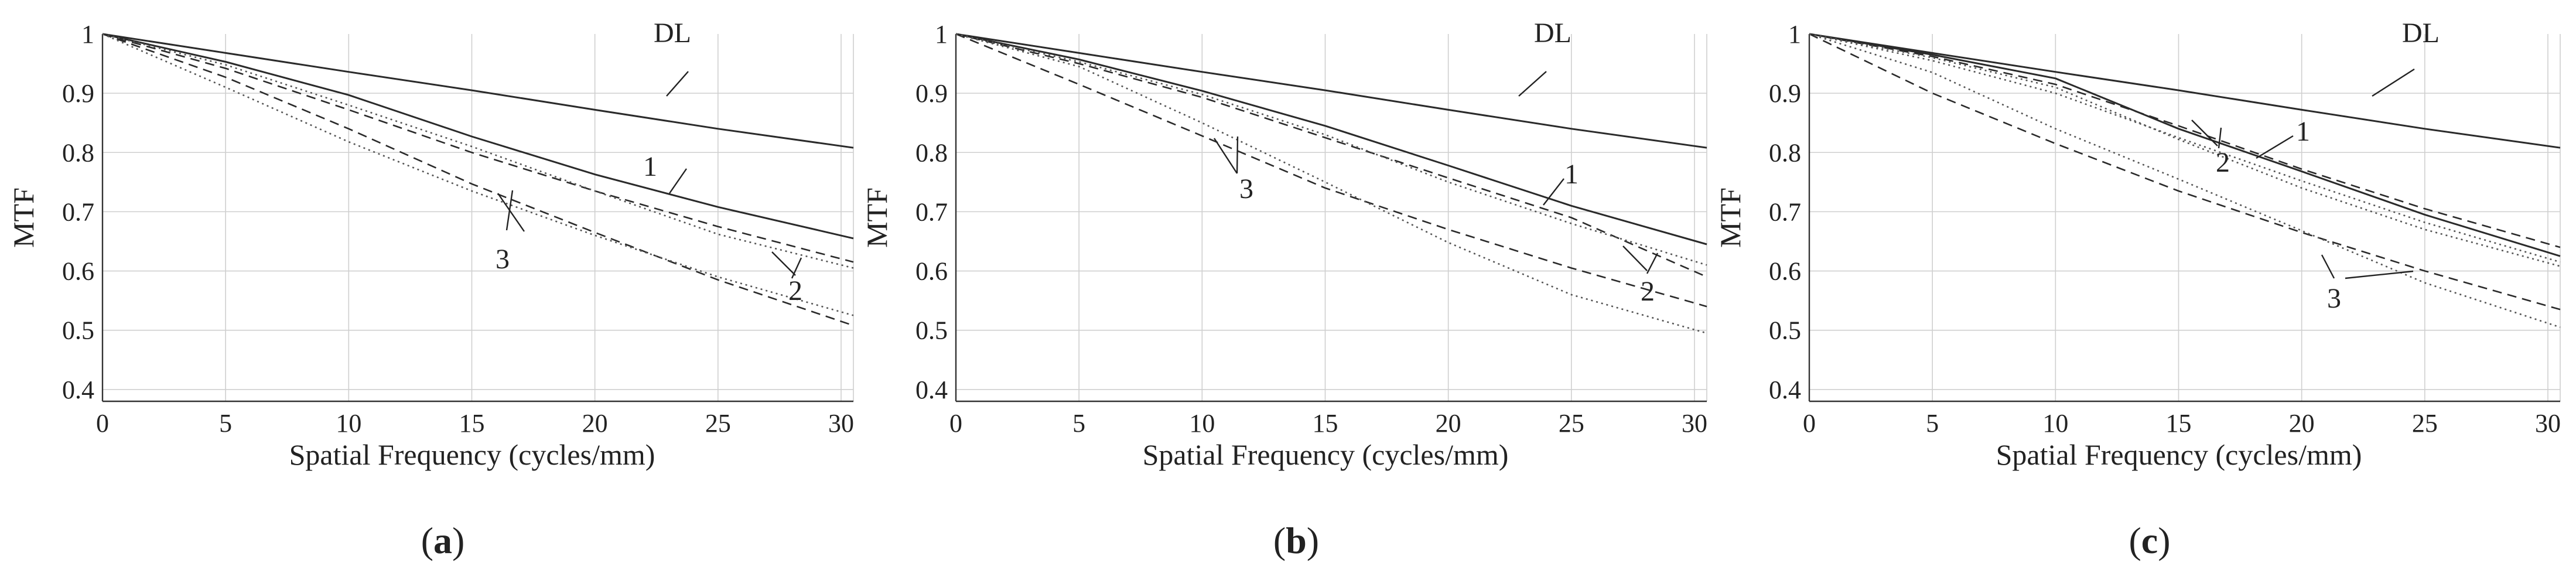 This screenshot has width=2576, height=580. Describe the element at coordinates (1785, 271) in the screenshot. I see `y-tick-label: 0.6` at that location.